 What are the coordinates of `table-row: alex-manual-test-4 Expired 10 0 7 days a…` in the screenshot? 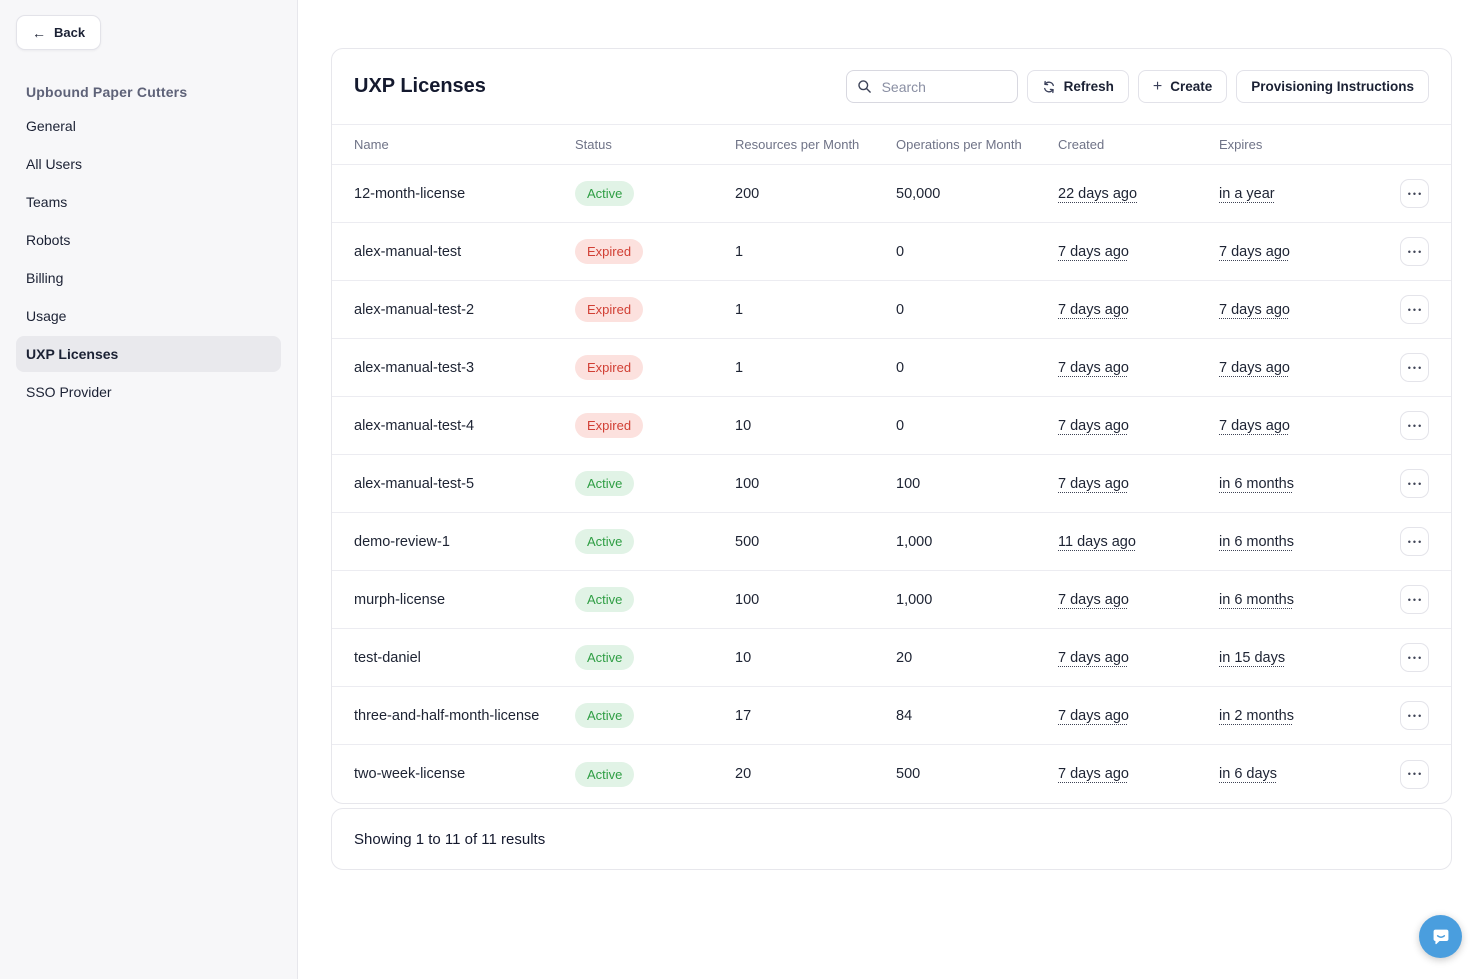 It's located at (891, 426).